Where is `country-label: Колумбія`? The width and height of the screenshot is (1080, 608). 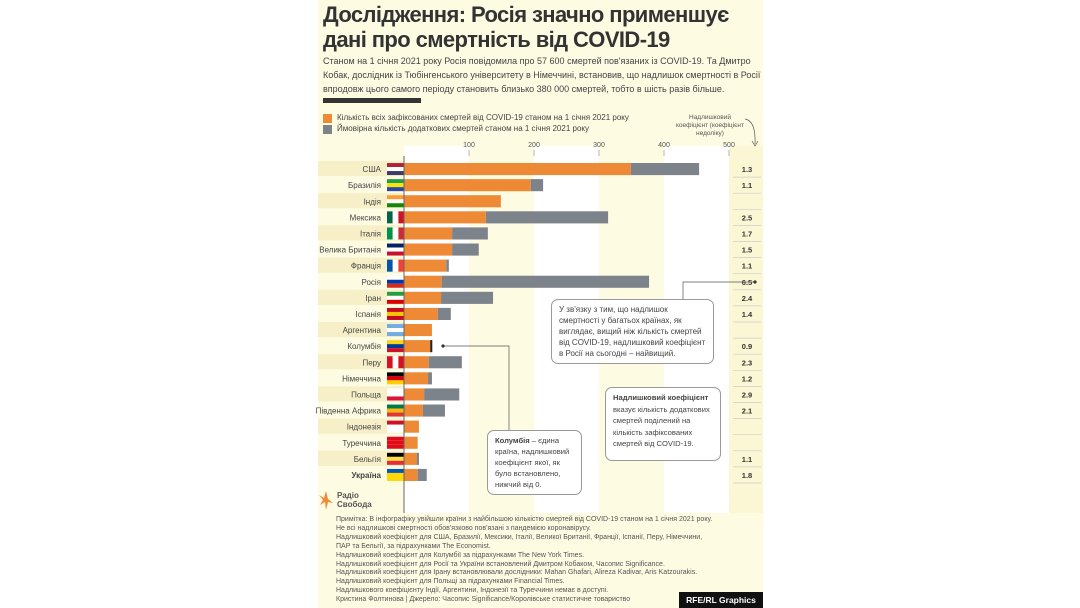
country-label: Колумбія is located at coordinates (364, 346).